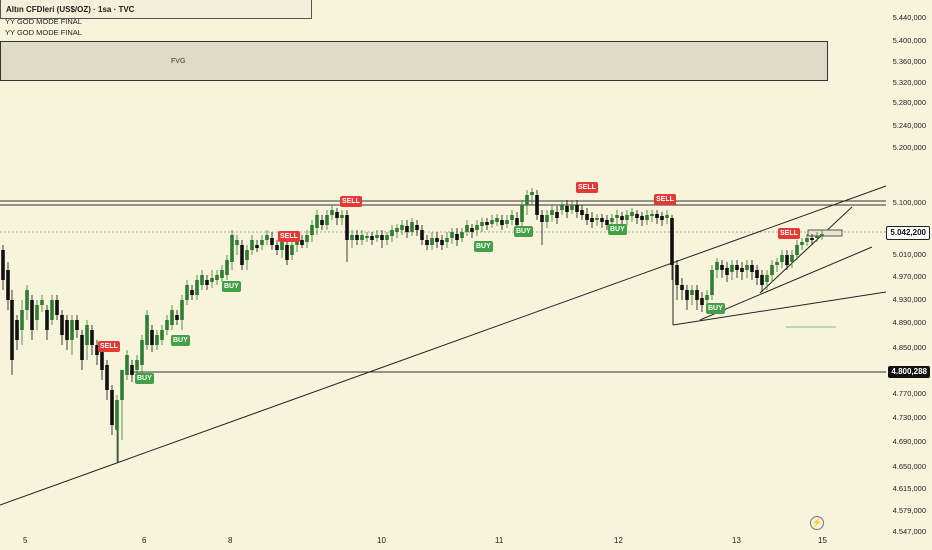 The height and width of the screenshot is (550, 932). I want to click on price-tick: 5.100,000, so click(909, 202).